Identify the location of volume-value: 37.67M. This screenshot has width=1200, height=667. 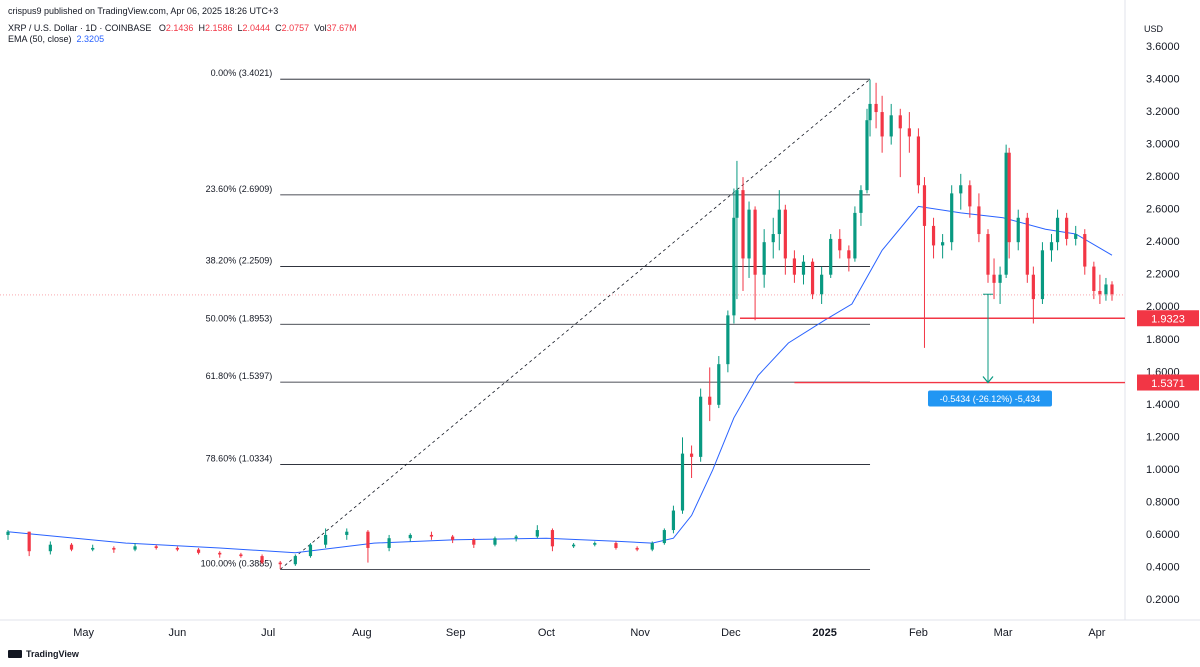
(341, 28).